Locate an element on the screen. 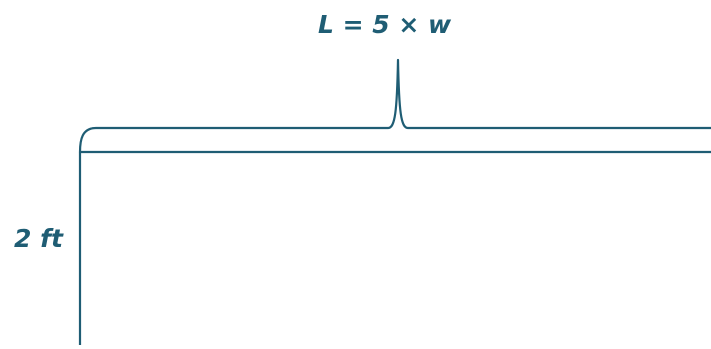 The height and width of the screenshot is (349, 711). length-label: L = 5 × w is located at coordinates (385, 24).